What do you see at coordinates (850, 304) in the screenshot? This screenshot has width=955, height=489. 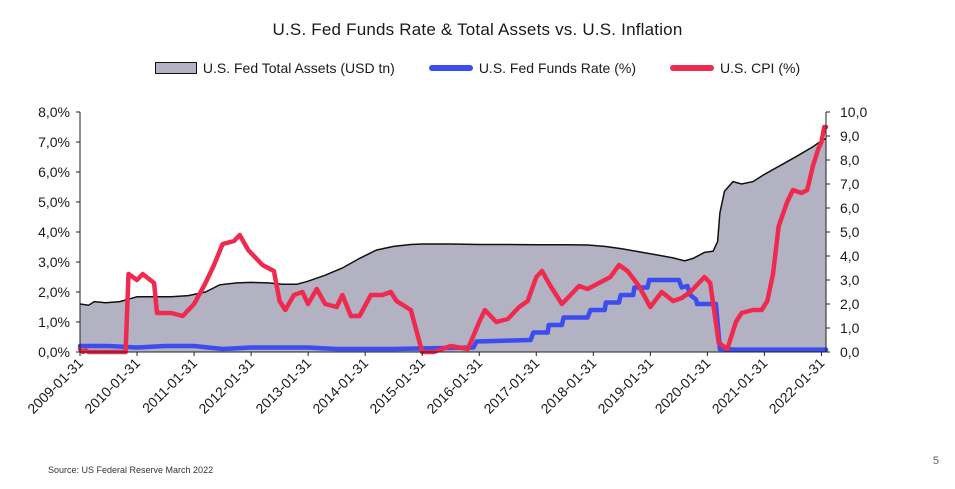 I see `y-right-tick-label: 2,0` at bounding box center [850, 304].